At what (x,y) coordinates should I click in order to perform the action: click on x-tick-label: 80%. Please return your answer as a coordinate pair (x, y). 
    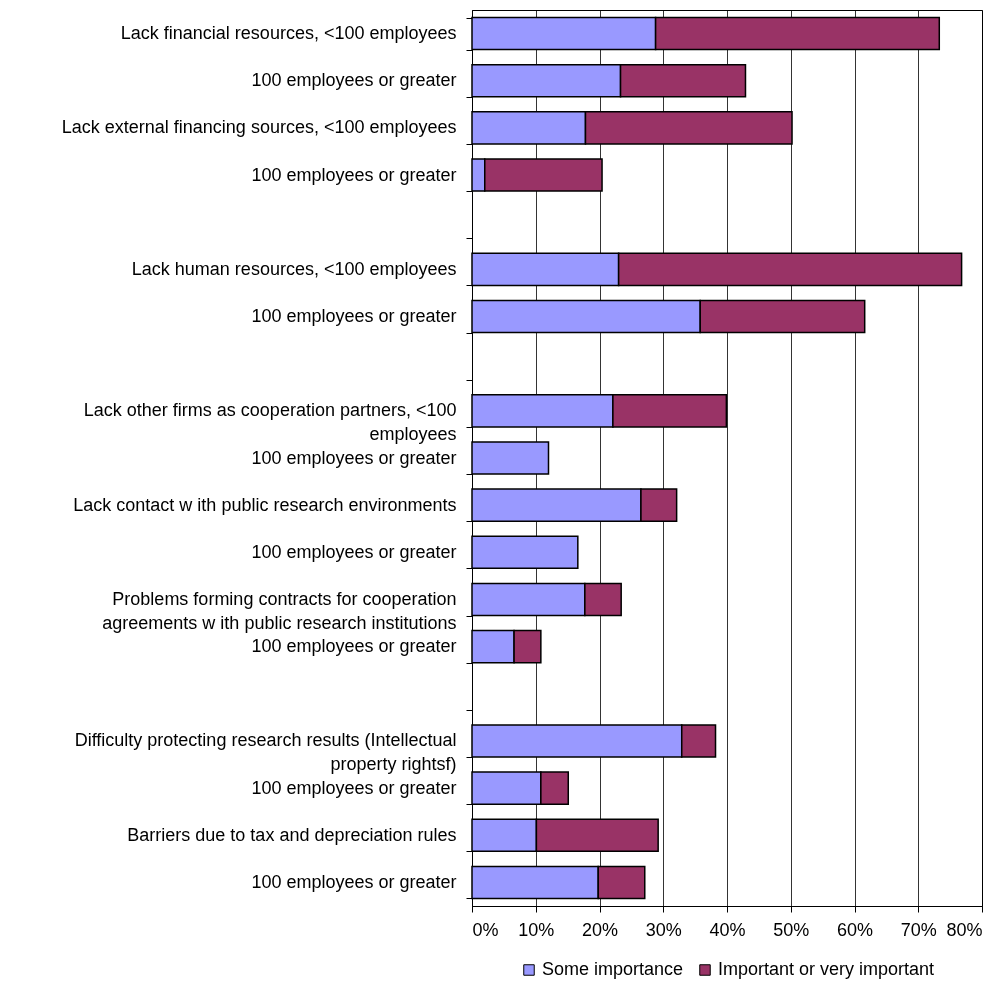
    Looking at the image, I should click on (964, 929).